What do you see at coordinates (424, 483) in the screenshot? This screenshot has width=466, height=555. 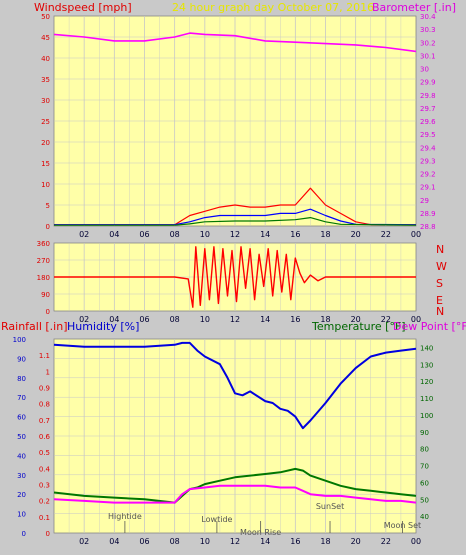 I see `temperature-tick-label: 60` at bounding box center [424, 483].